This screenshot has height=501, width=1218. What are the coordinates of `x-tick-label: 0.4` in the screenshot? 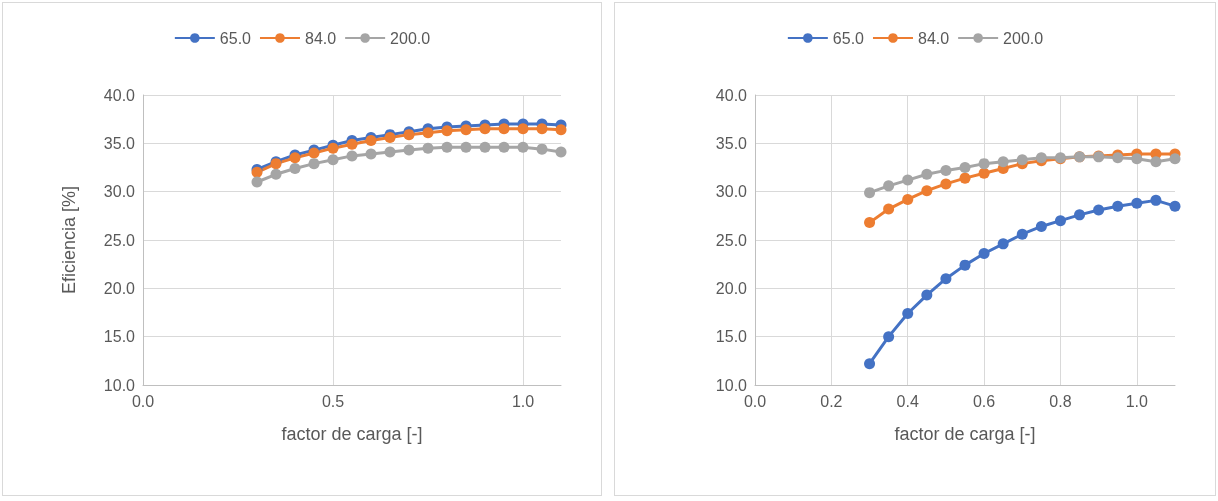 It's located at (907, 401).